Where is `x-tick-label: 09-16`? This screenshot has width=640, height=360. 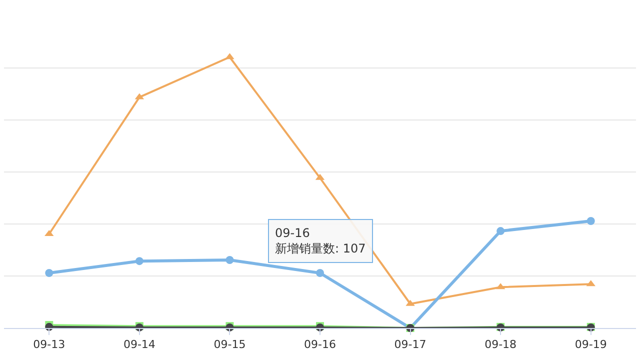 x-tick-label: 09-16 is located at coordinates (320, 345).